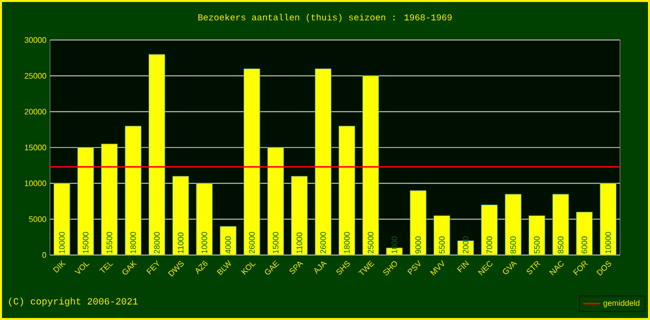  Describe the element at coordinates (73, 302) in the screenshot. I see `text: (C) copyright 2006-2021` at that location.